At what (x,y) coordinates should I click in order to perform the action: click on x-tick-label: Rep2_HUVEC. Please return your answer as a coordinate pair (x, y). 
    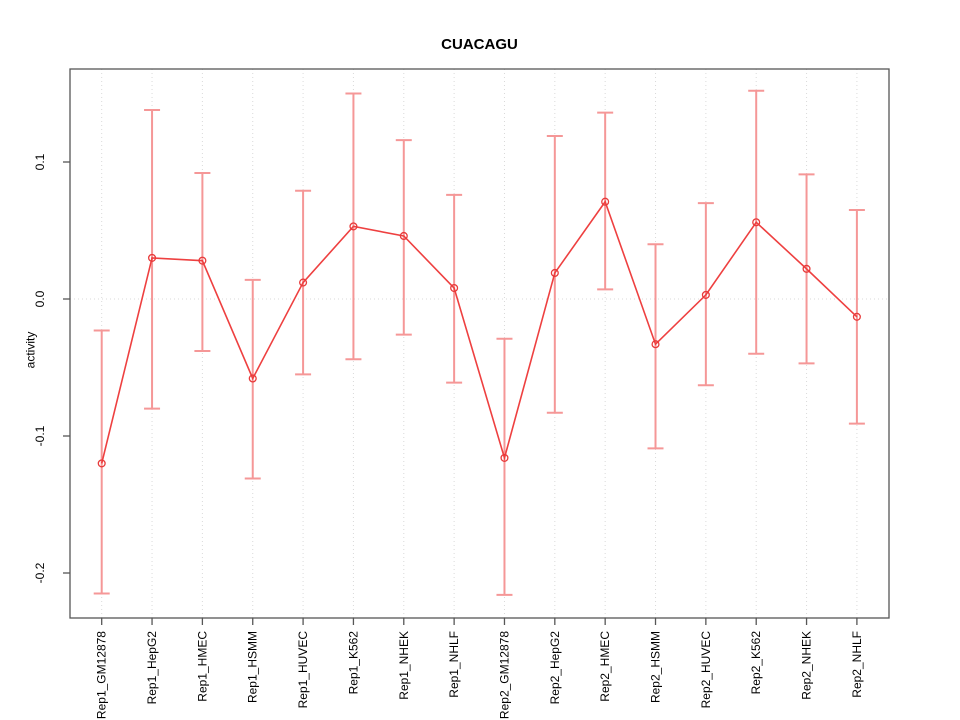
    Looking at the image, I should click on (706, 670).